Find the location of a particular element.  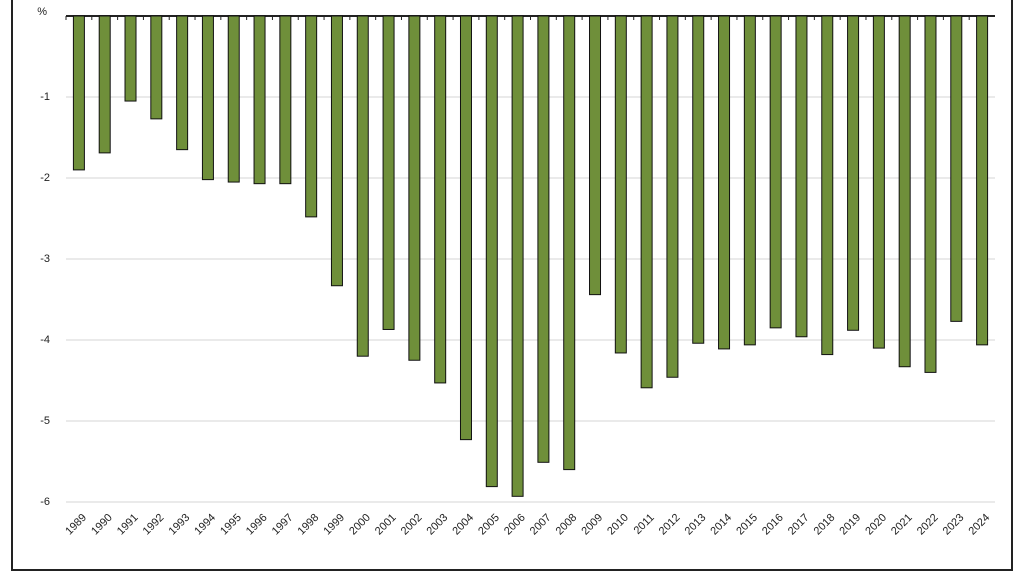

x-tick-label: 2020 is located at coordinates (876, 525).